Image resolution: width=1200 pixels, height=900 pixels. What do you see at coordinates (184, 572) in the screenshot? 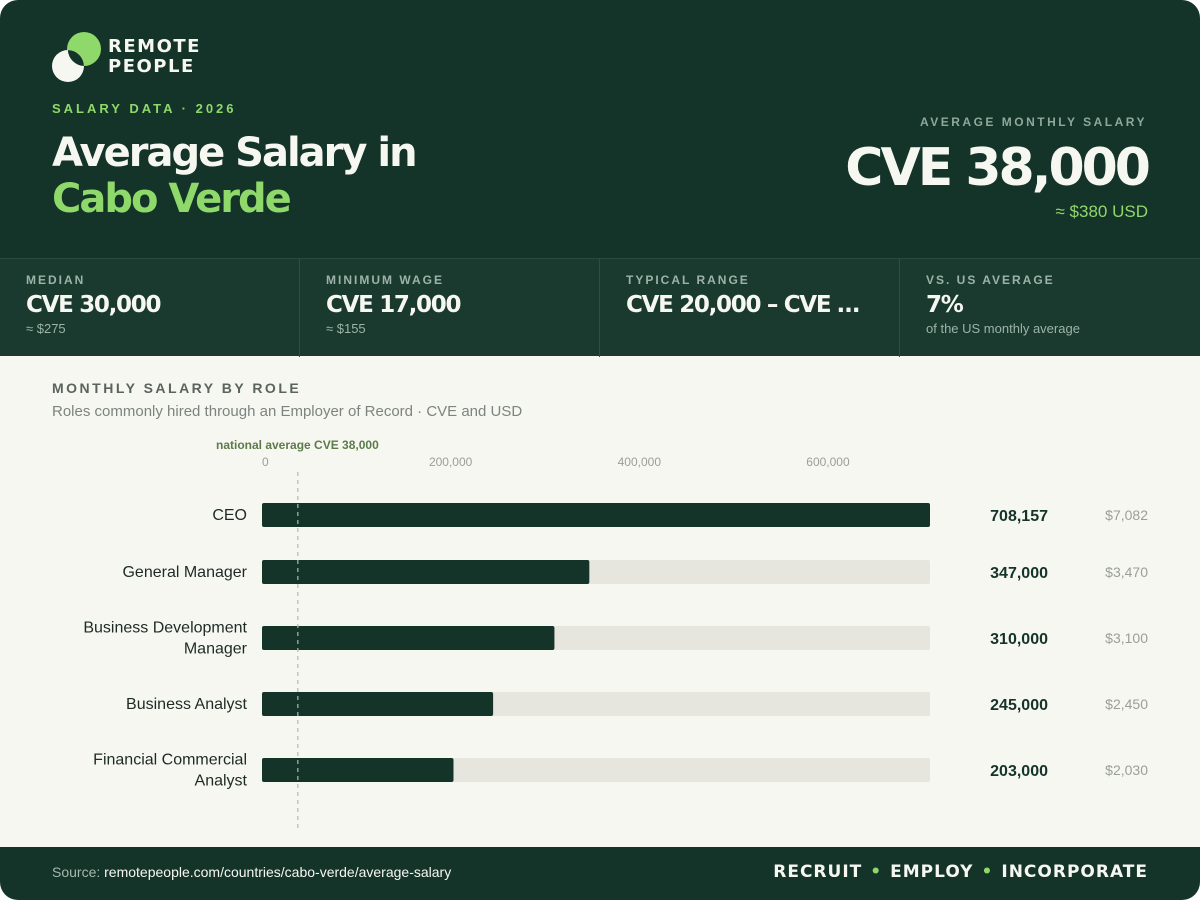
I see `category-label: General Manager` at bounding box center [184, 572].